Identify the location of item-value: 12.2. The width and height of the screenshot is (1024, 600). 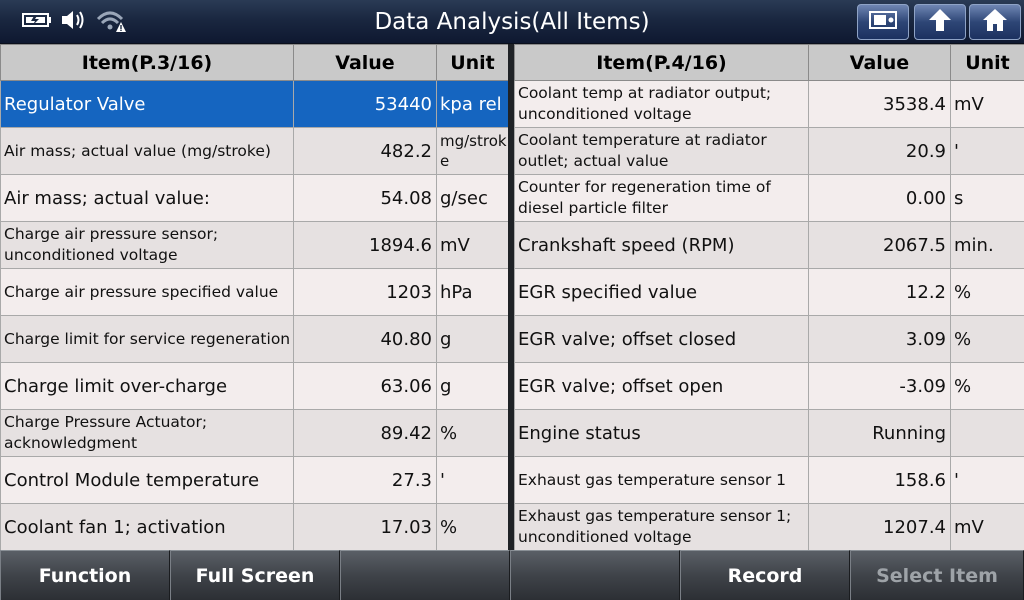
(879, 292).